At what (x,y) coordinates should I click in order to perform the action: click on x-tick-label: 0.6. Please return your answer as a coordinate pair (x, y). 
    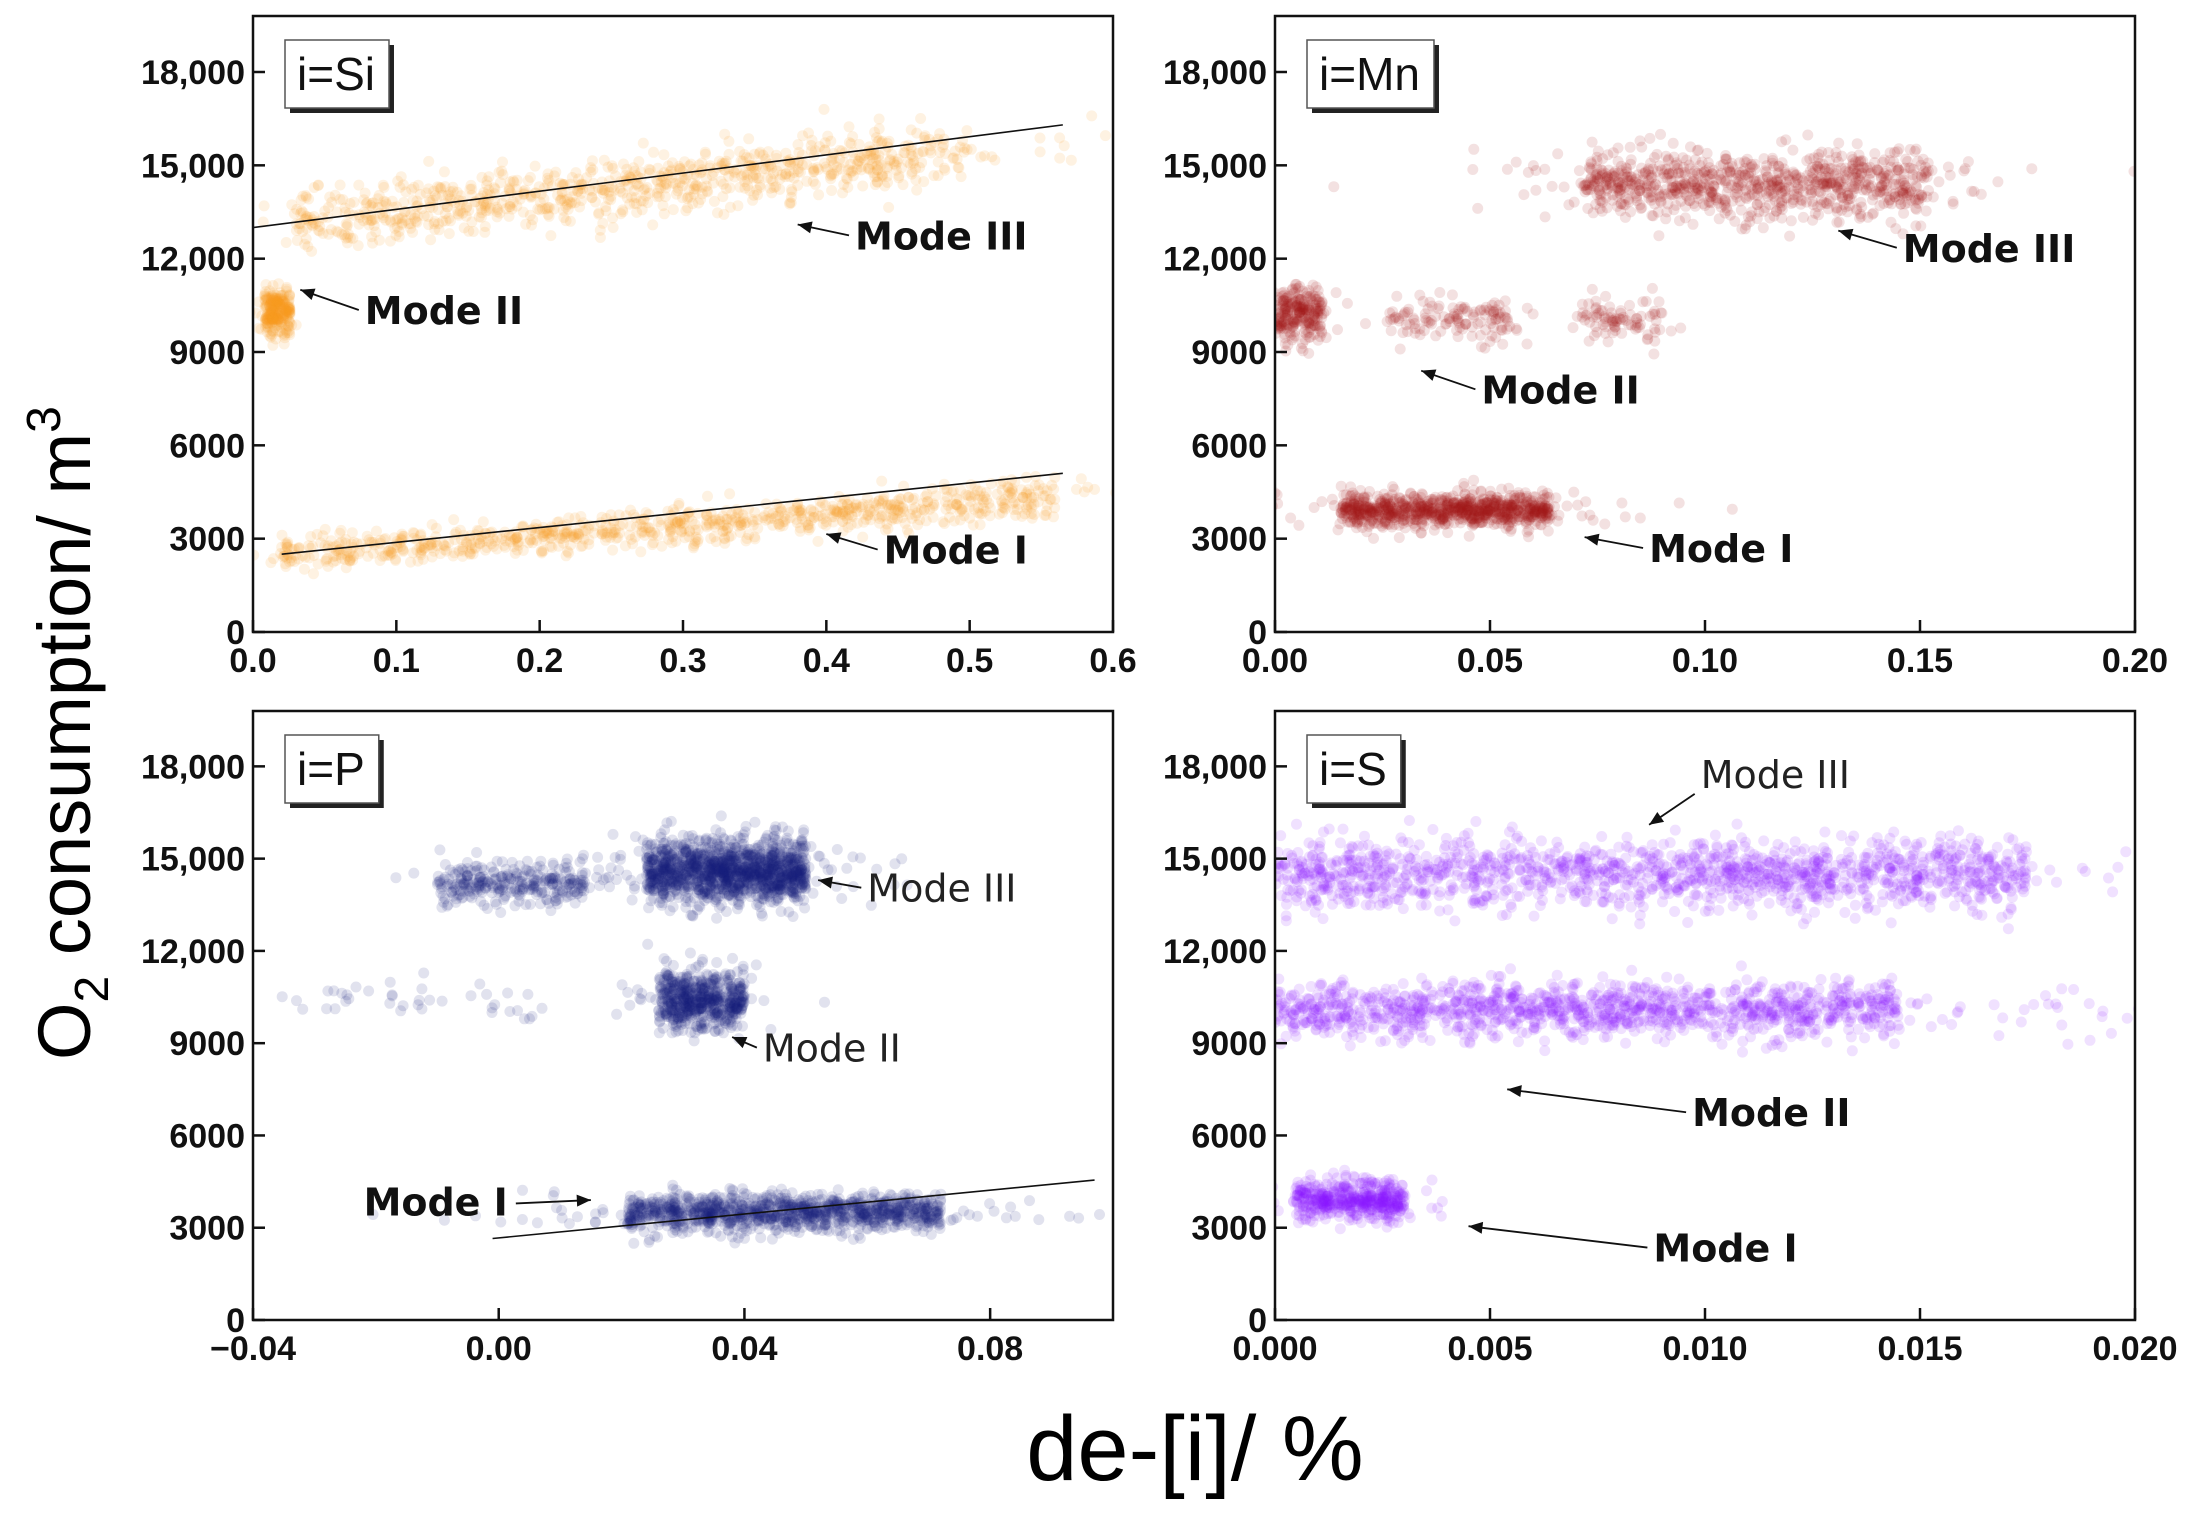
    Looking at the image, I should click on (1112, 661).